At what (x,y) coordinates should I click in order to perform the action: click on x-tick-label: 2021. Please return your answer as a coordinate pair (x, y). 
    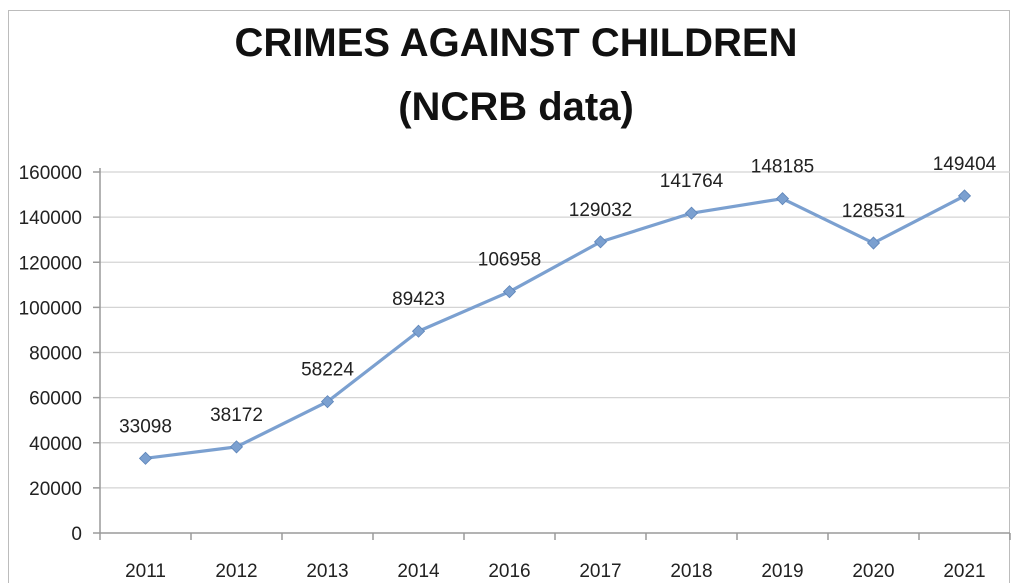
    Looking at the image, I should click on (964, 571).